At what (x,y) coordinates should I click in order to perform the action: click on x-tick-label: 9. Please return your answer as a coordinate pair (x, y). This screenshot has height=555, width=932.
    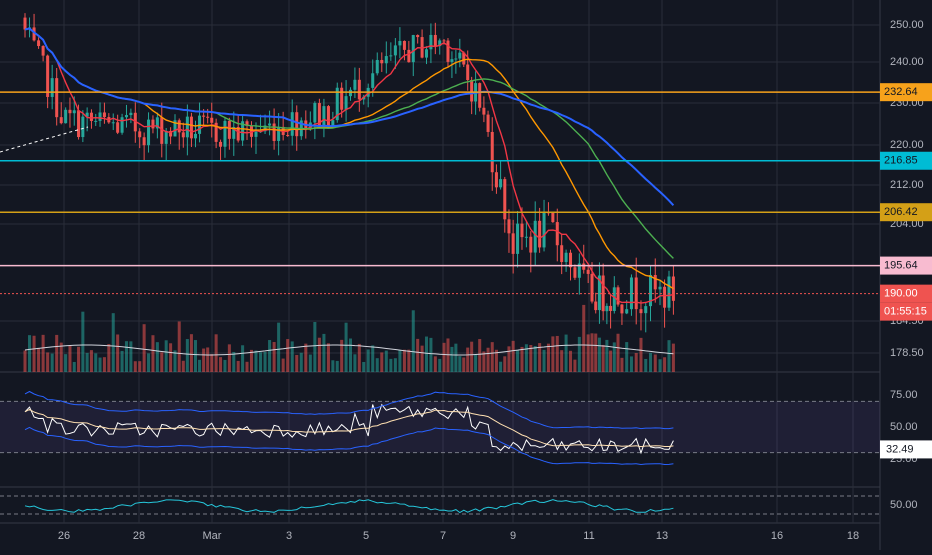
    Looking at the image, I should click on (513, 536).